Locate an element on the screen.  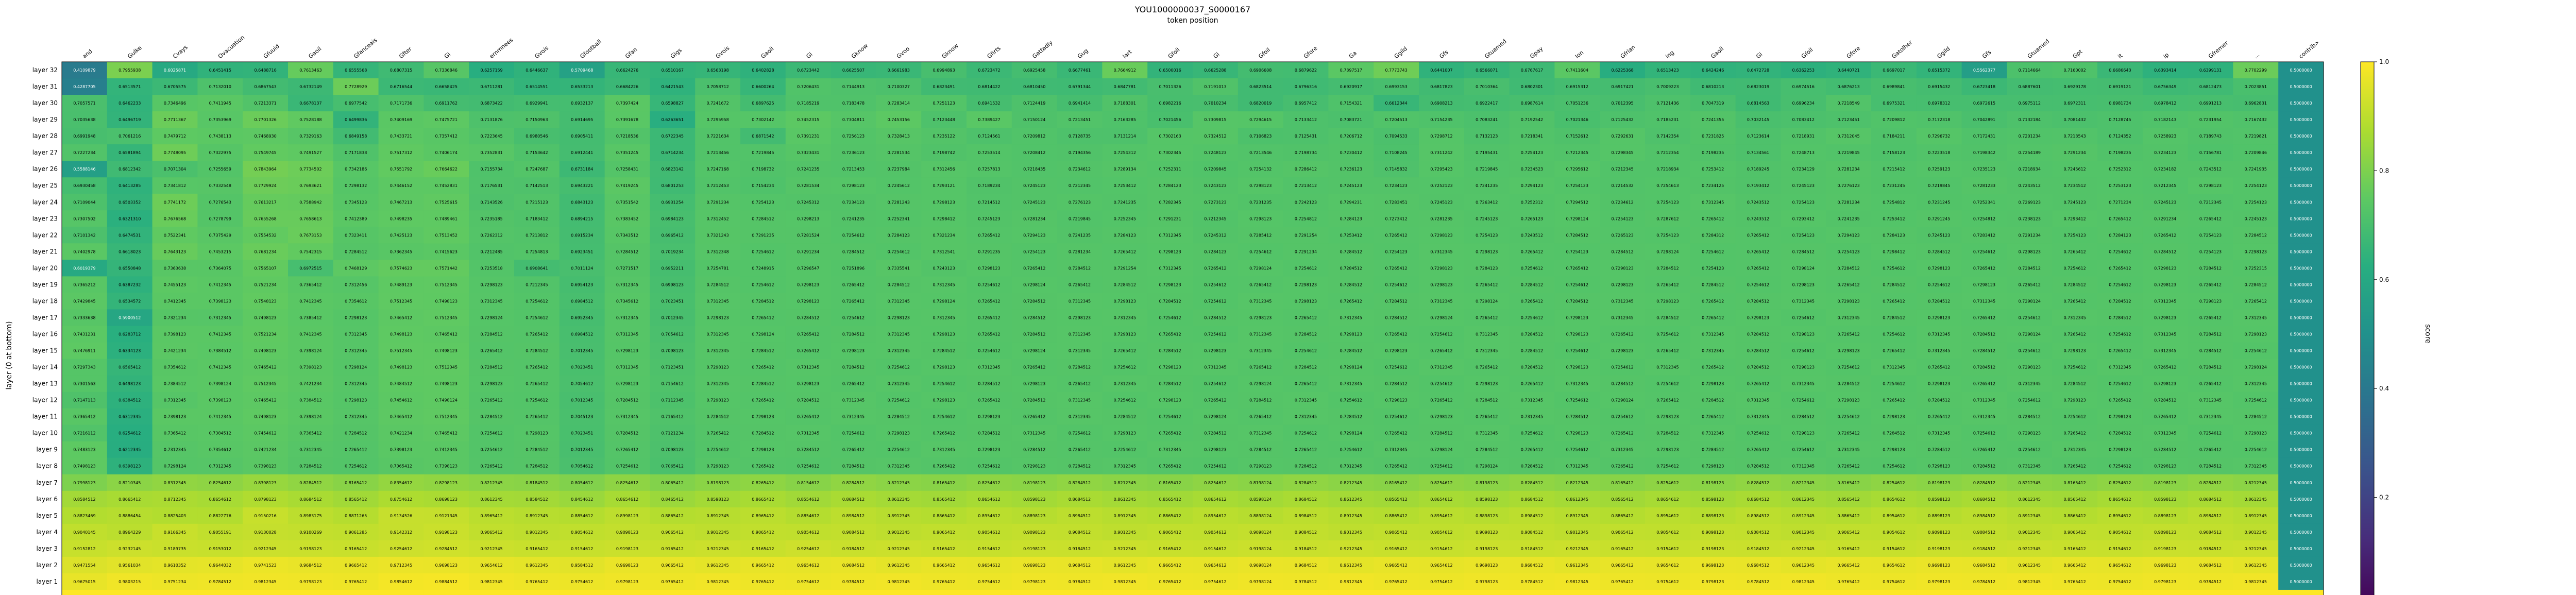
cell-value-label: 0.7276543 is located at coordinates (220, 202).